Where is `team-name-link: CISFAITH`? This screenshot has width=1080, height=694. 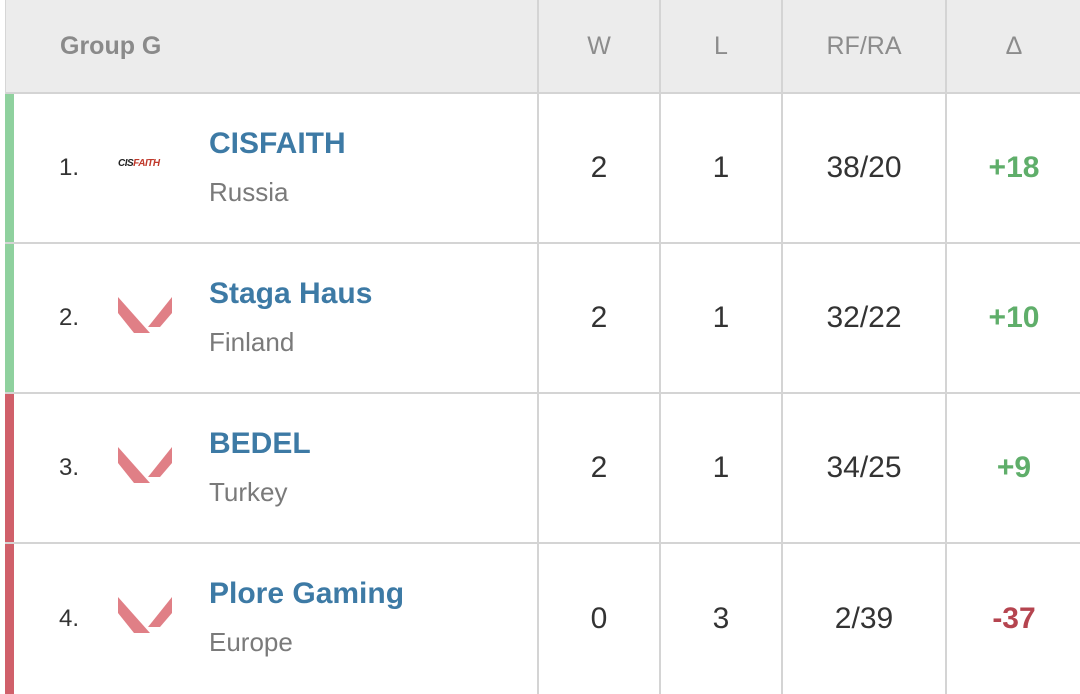 team-name-link: CISFAITH is located at coordinates (277, 143).